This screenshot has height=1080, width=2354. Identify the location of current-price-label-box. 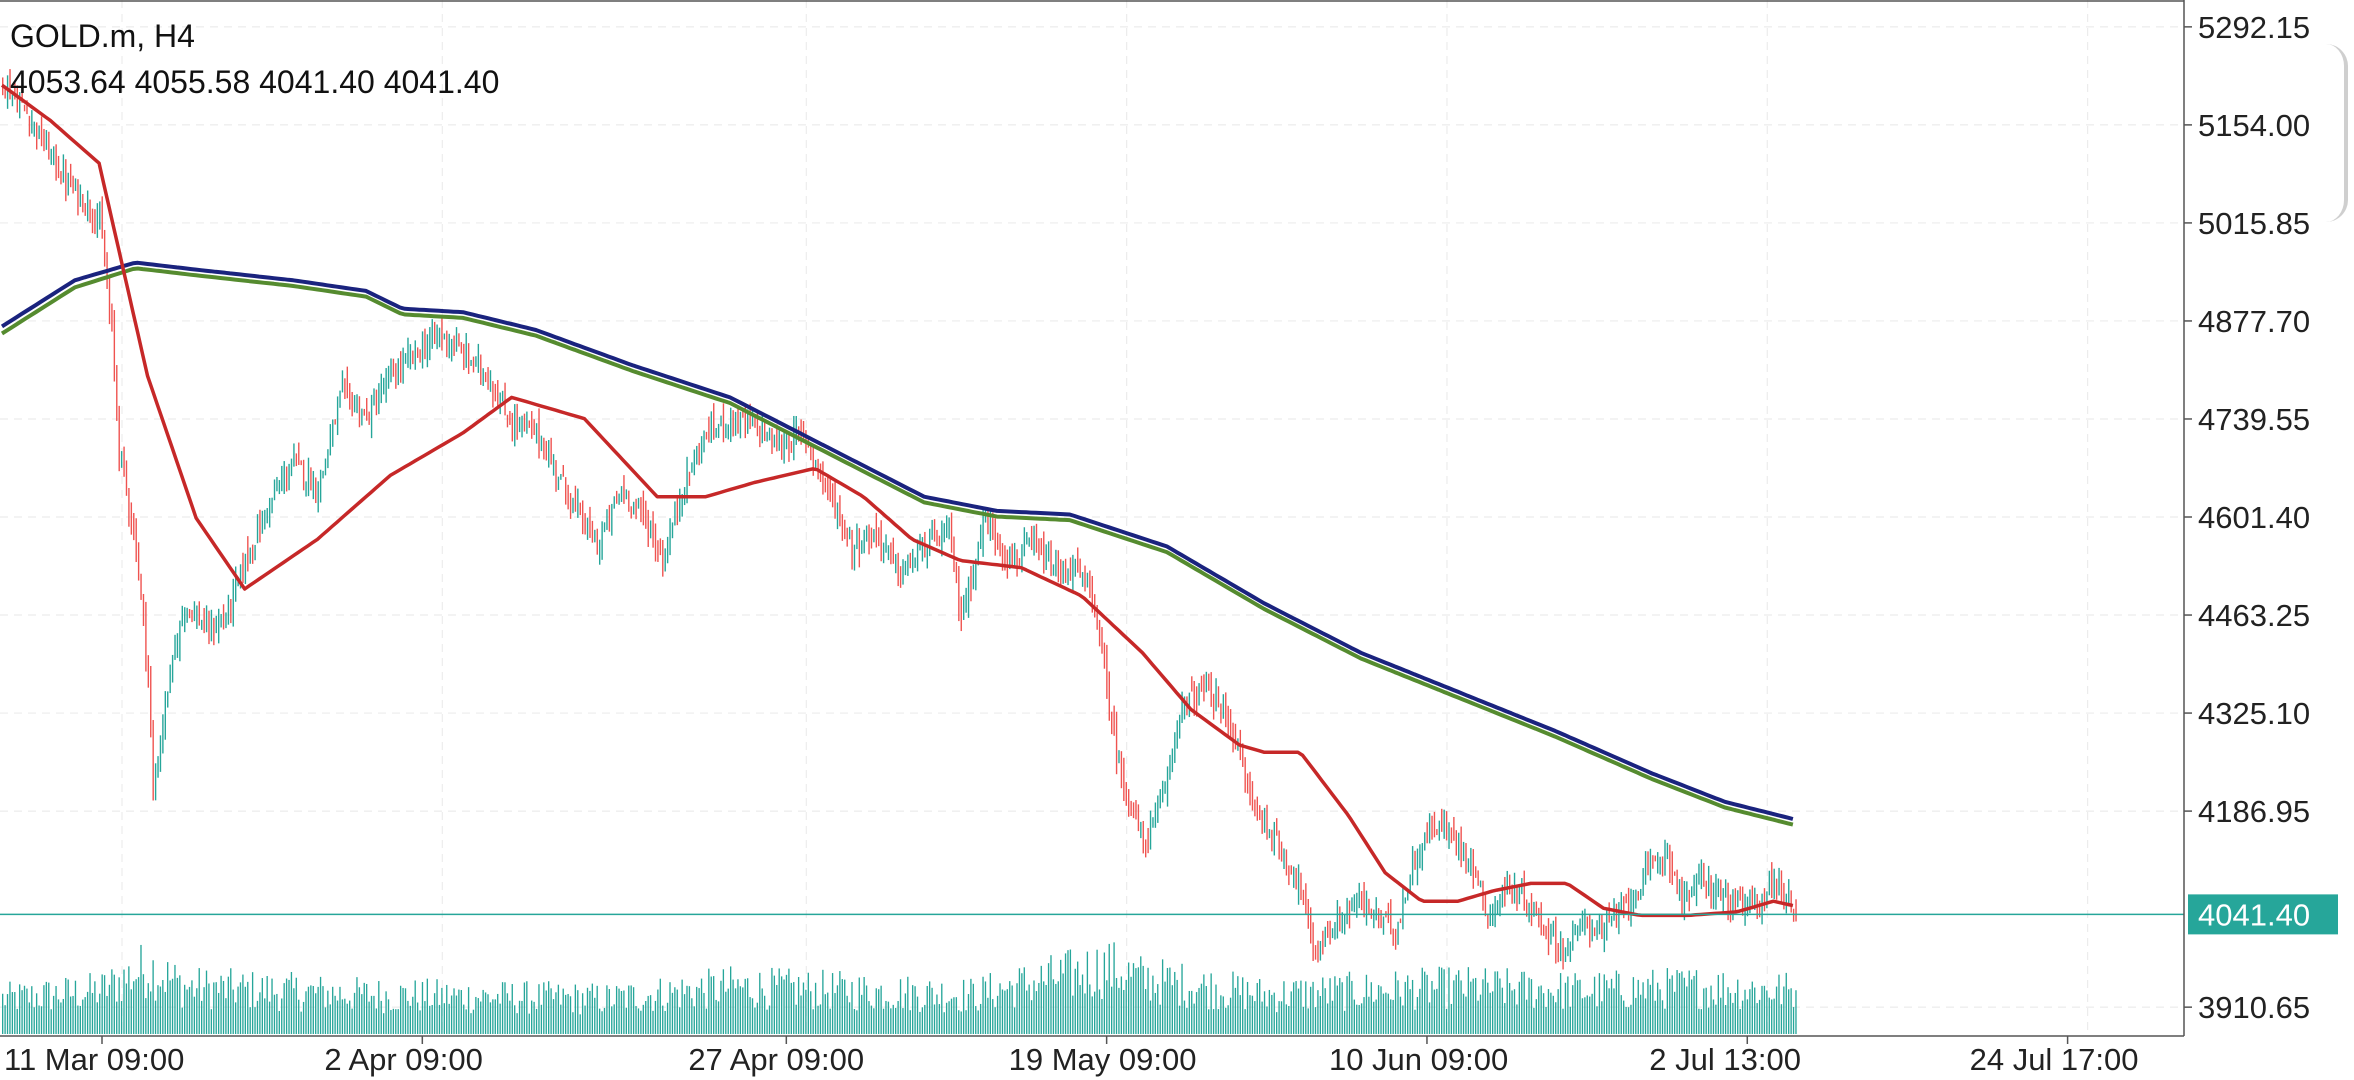
(2263, 914).